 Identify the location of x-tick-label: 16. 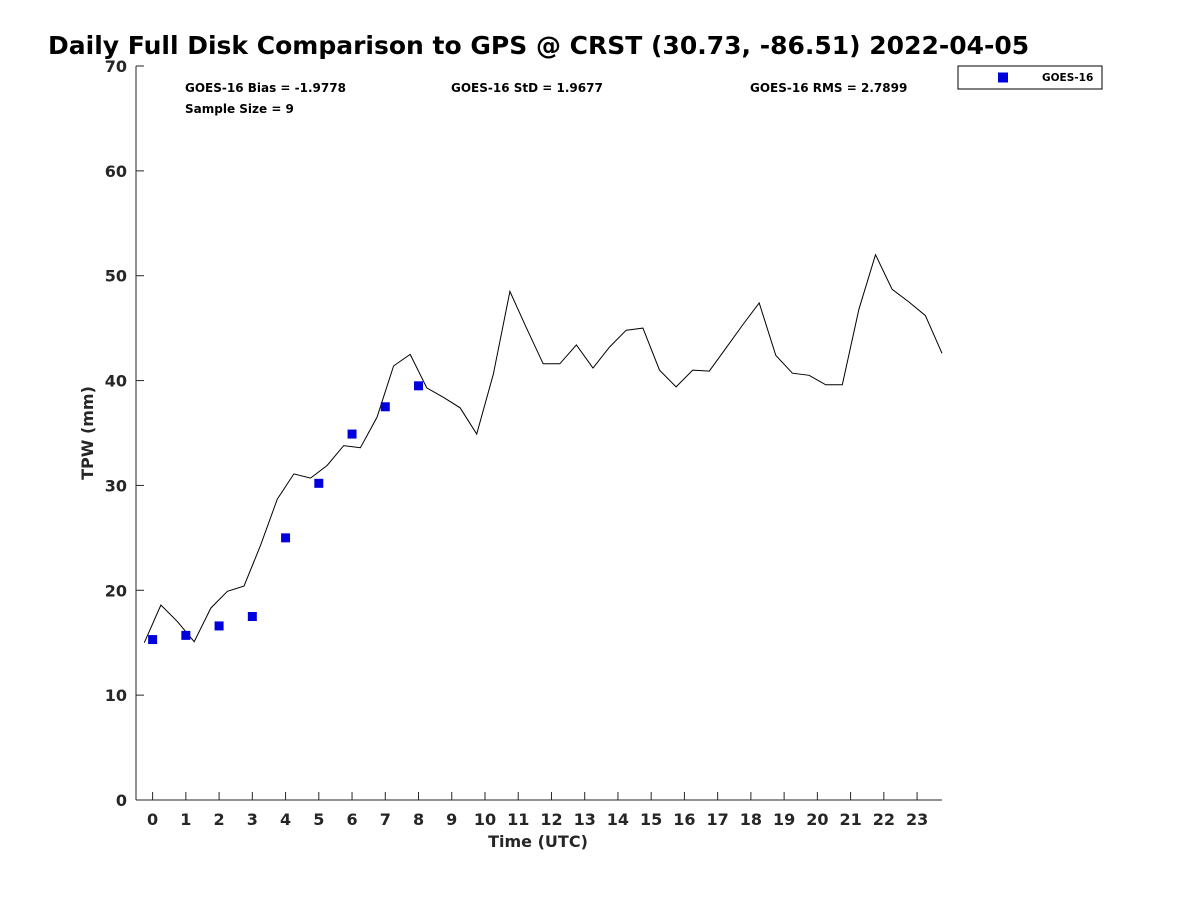
(684, 819).